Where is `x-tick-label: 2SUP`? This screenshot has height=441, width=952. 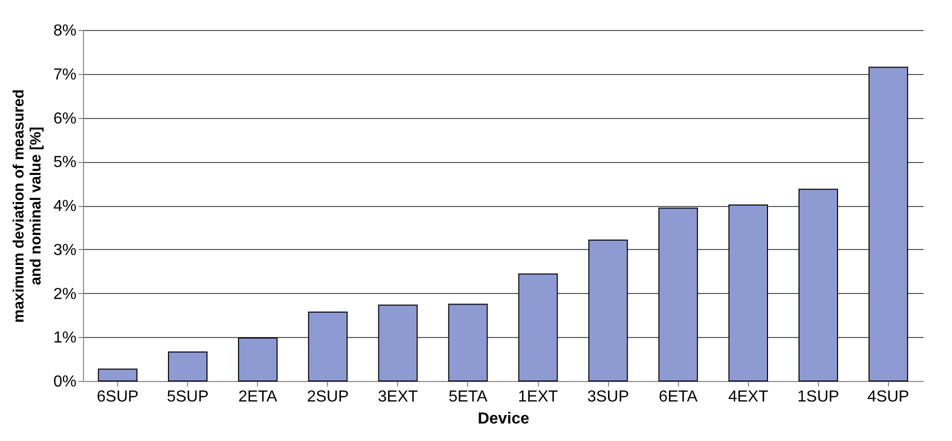
x-tick-label: 2SUP is located at coordinates (327, 397).